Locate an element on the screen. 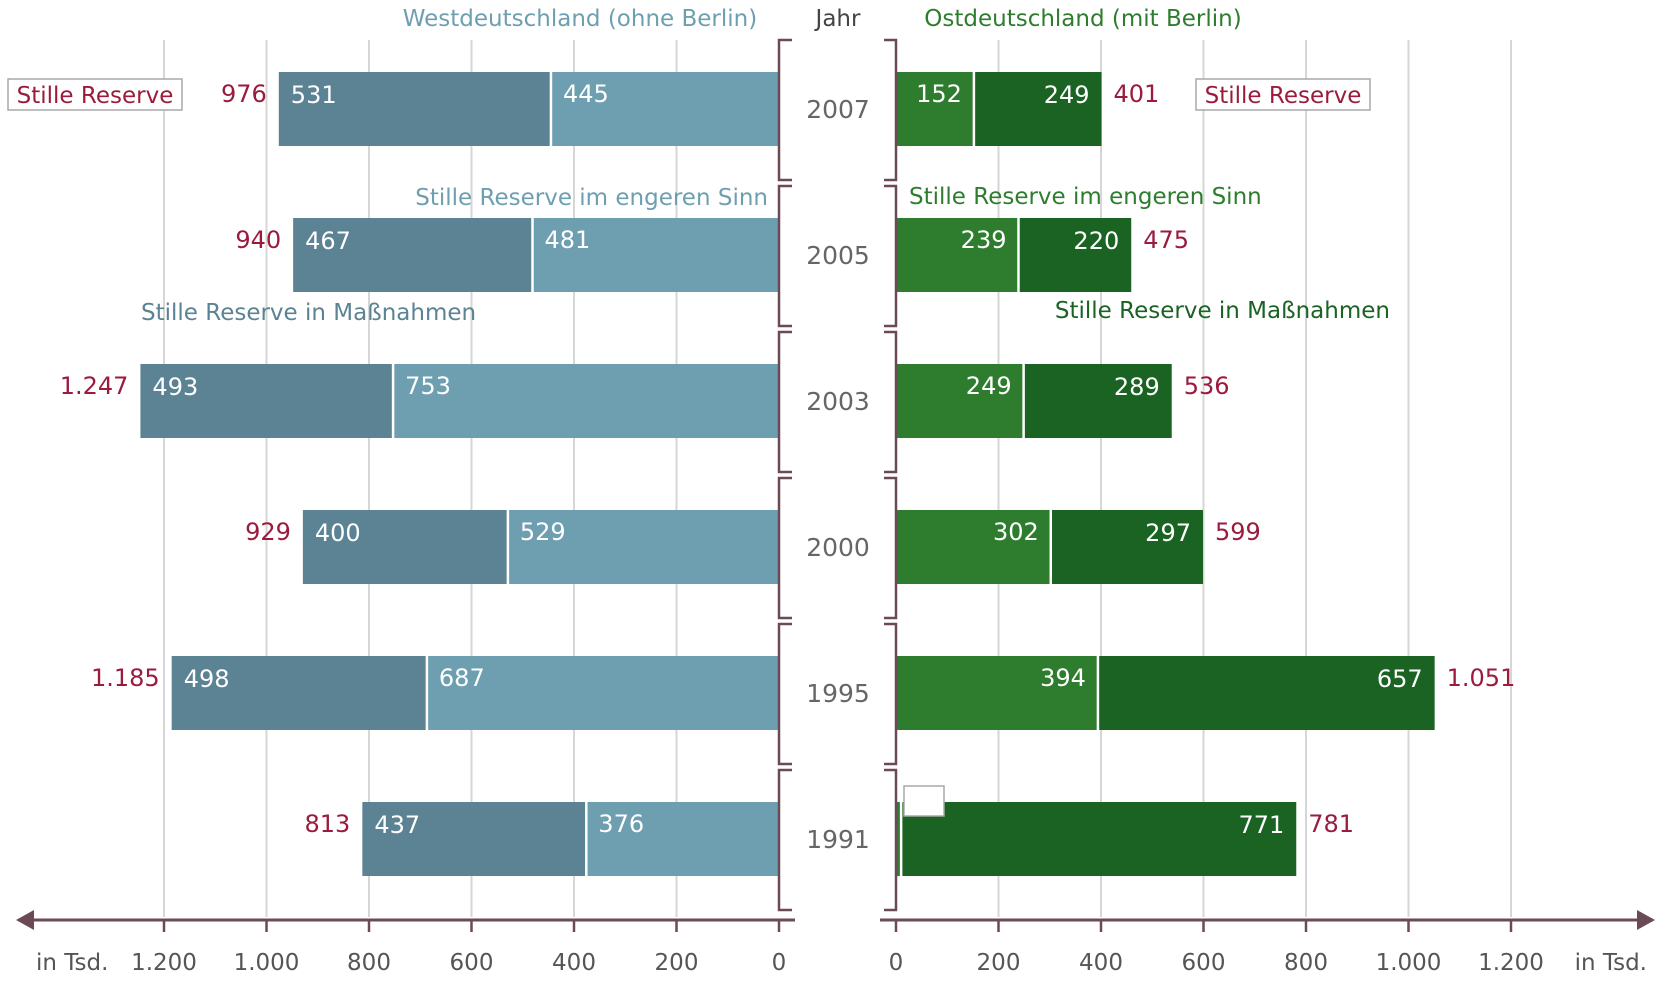  total-west-2007: 976 is located at coordinates (244, 94).